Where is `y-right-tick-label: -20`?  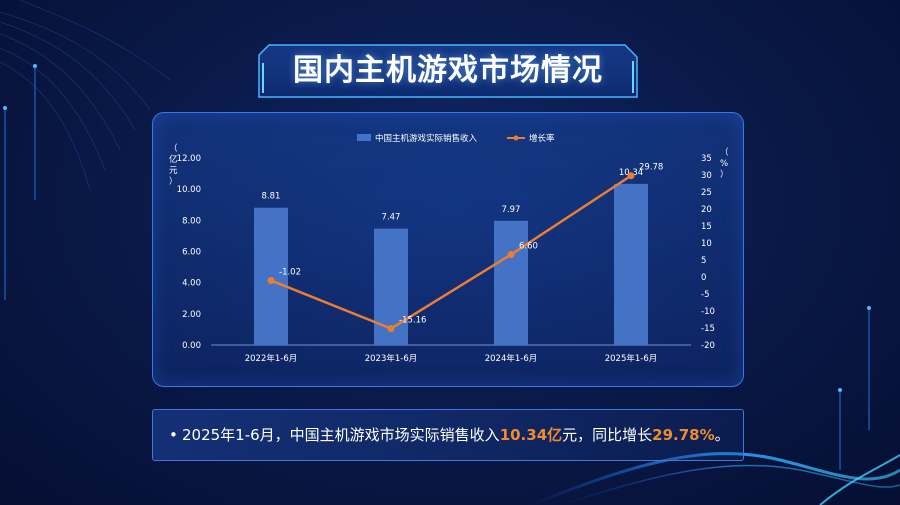 y-right-tick-label: -20 is located at coordinates (708, 346).